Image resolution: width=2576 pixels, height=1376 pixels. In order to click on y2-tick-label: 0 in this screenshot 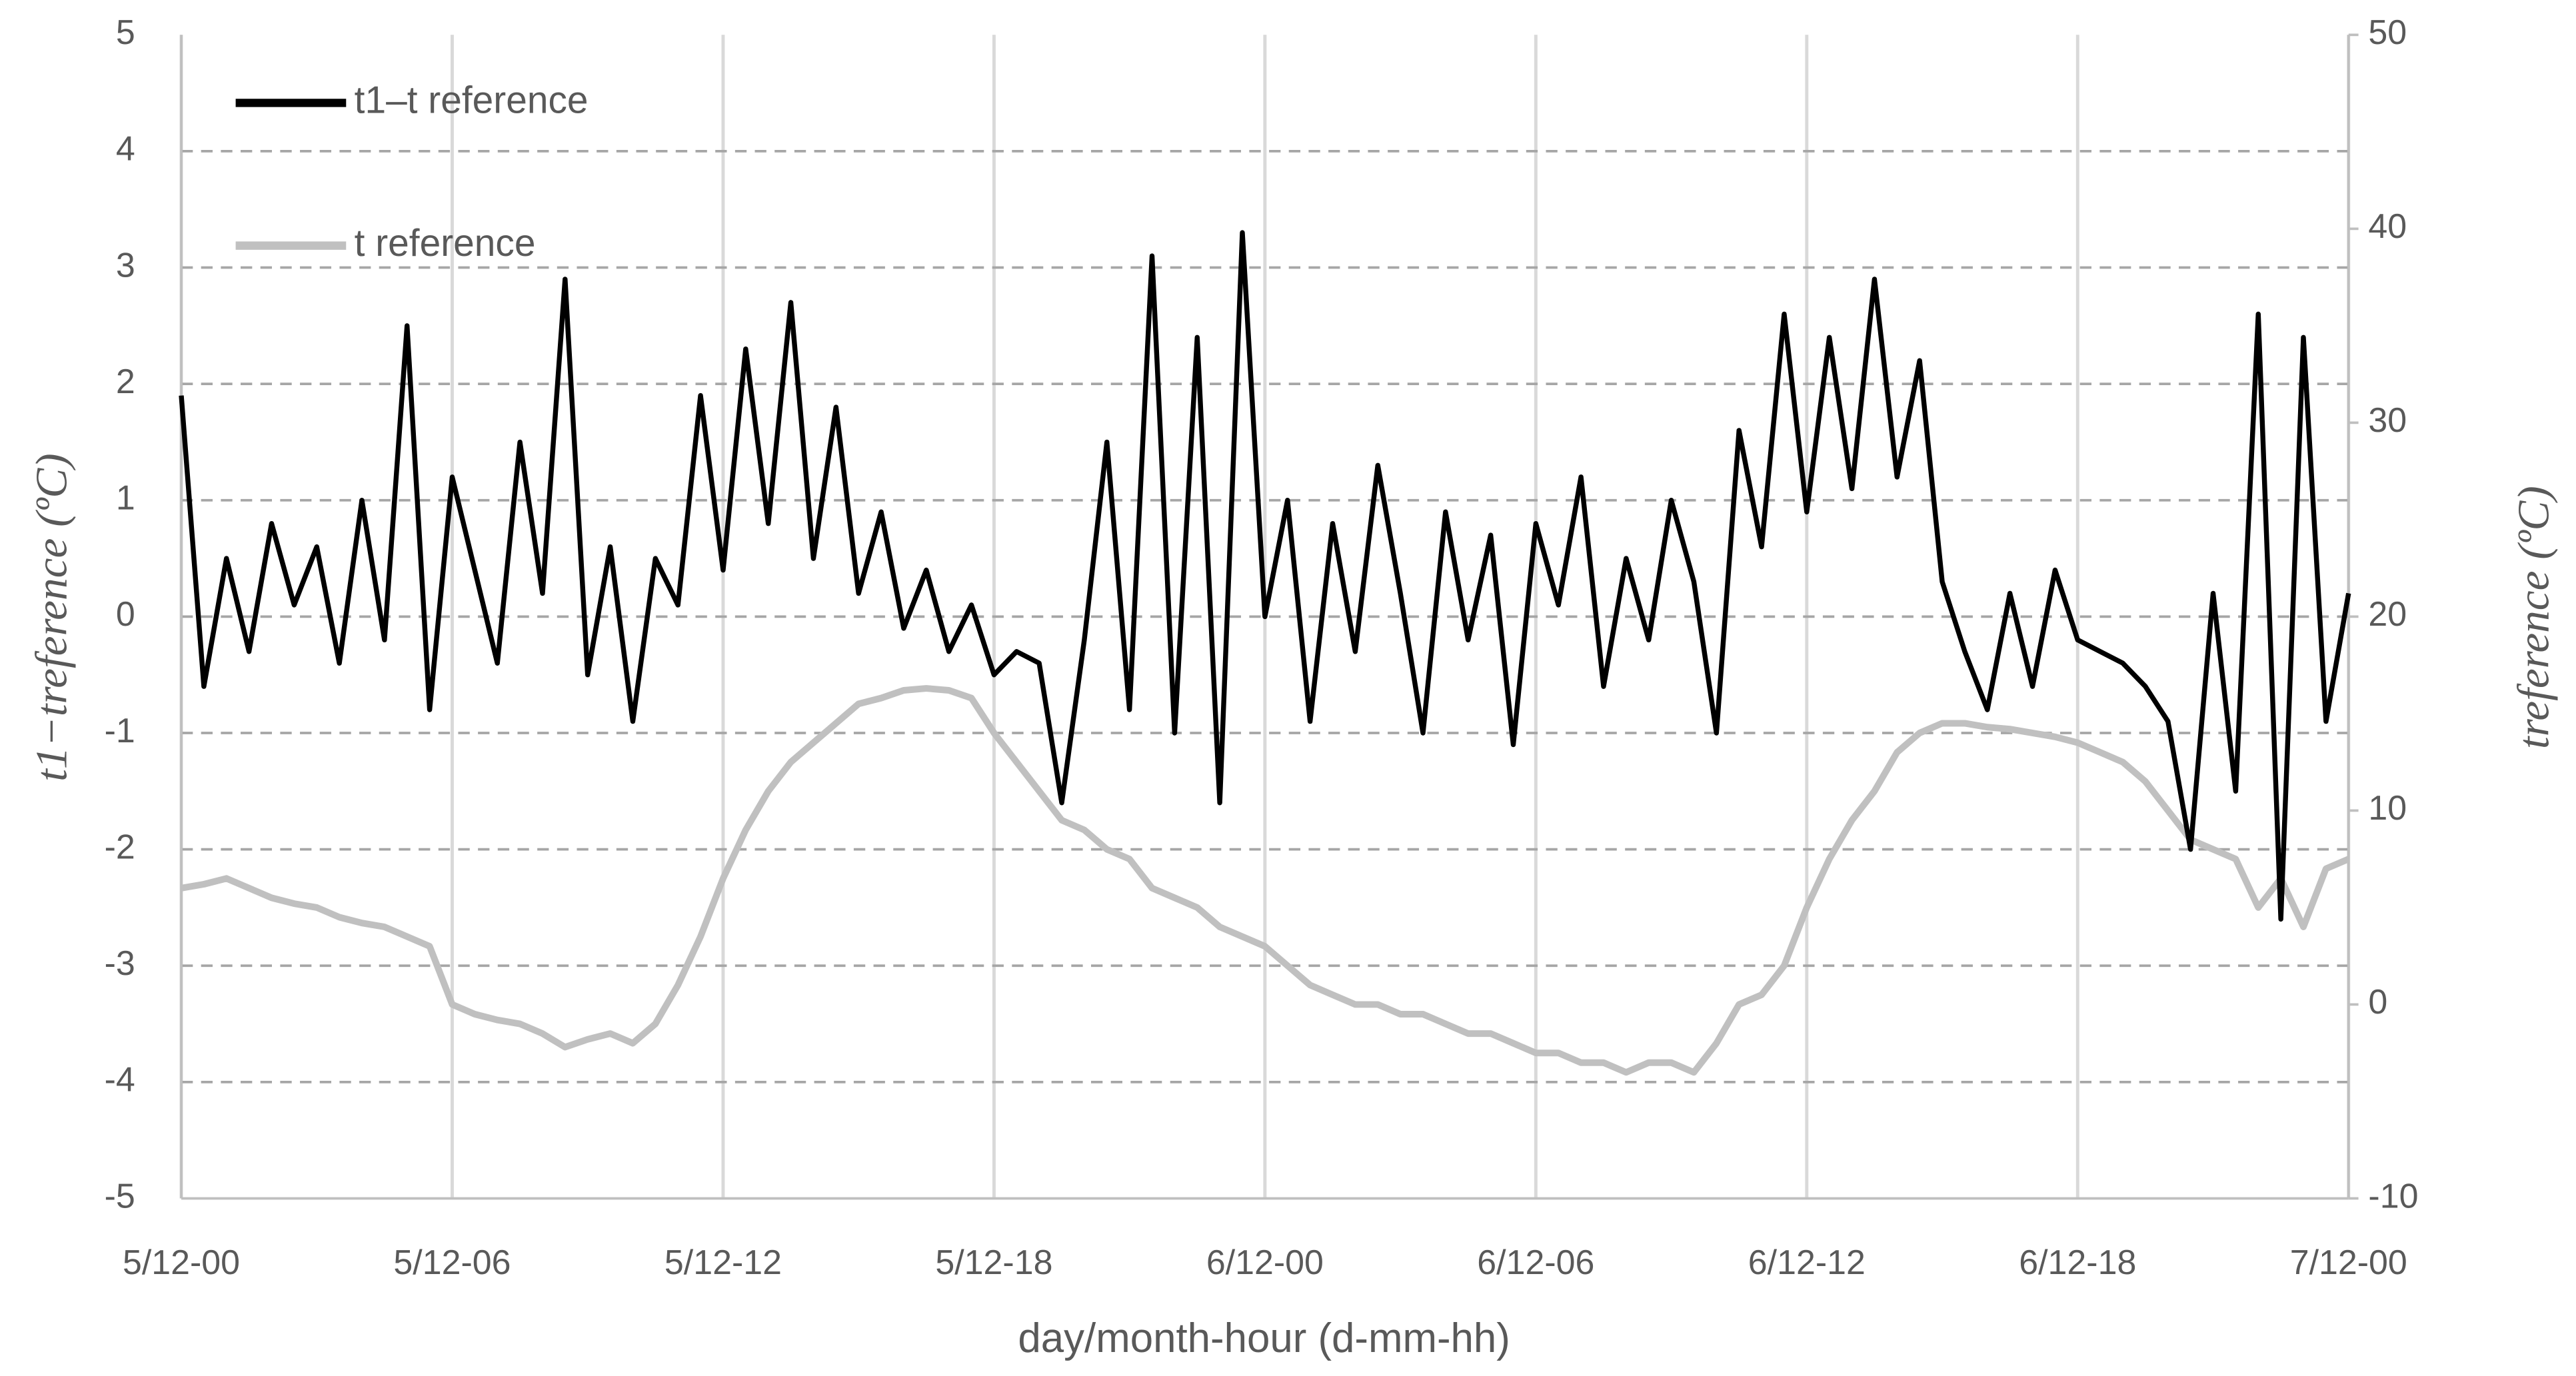, I will do `click(2378, 1003)`.